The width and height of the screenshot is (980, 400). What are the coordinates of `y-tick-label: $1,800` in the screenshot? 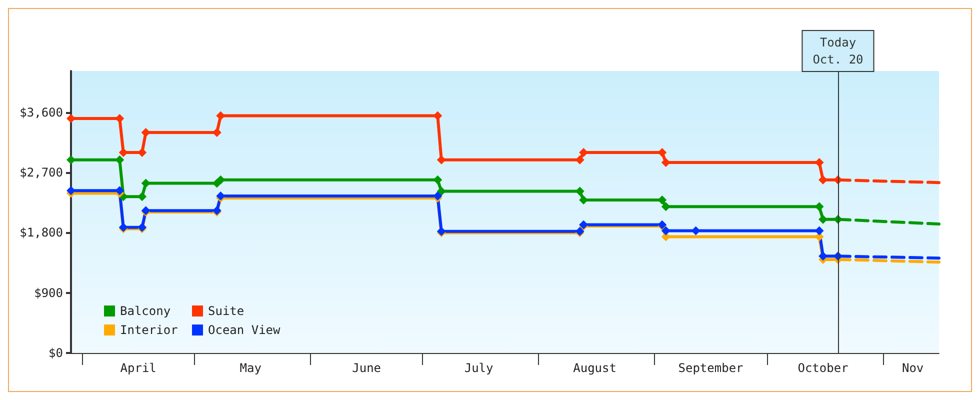 It's located at (41, 233).